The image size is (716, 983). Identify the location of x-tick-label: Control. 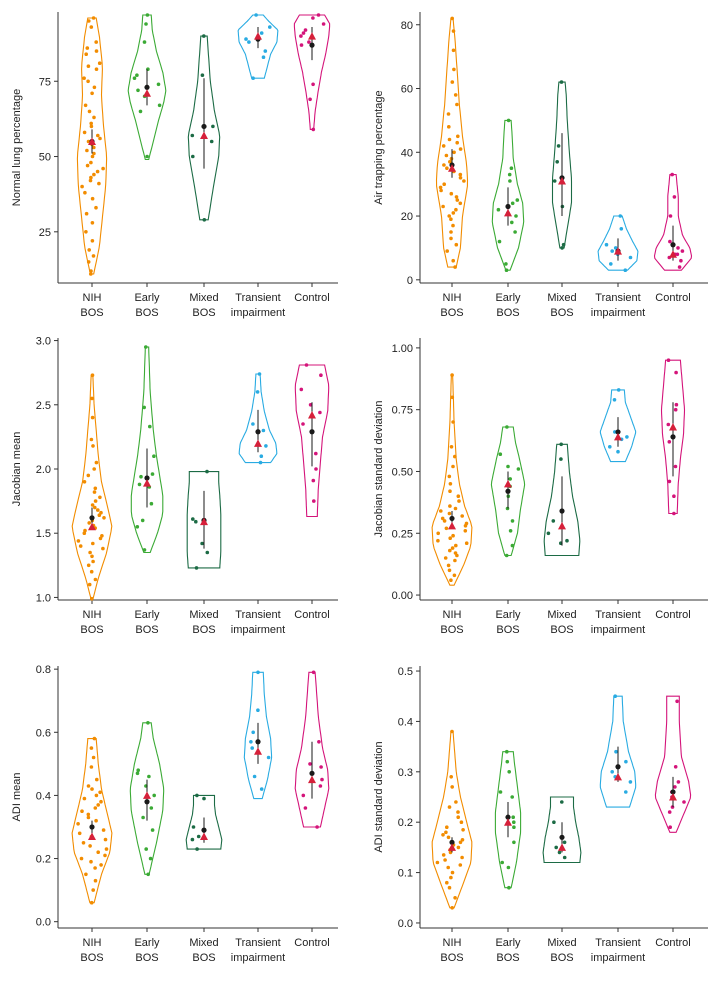
(672, 615).